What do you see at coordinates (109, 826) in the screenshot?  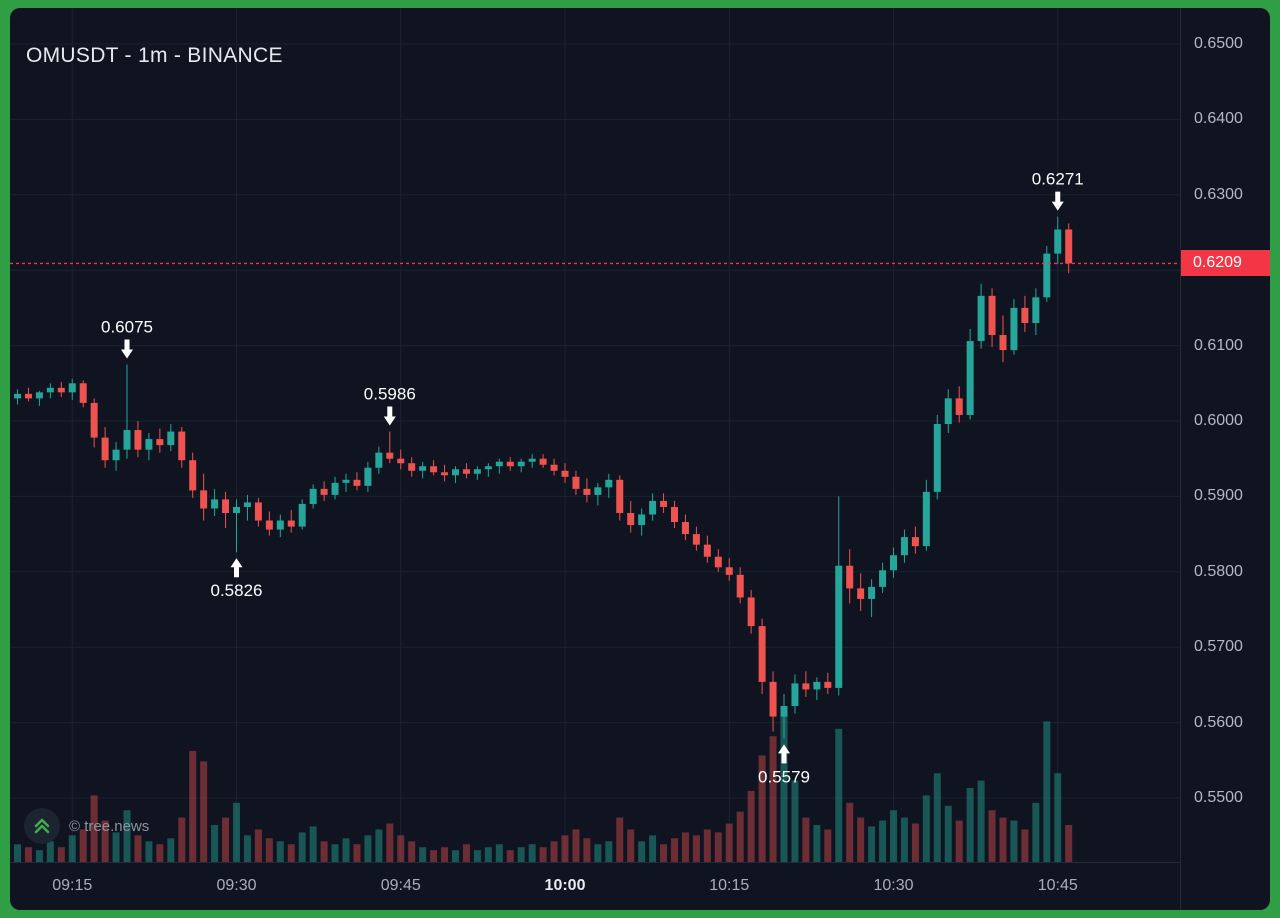 I see `watermark-text: © tree.news` at bounding box center [109, 826].